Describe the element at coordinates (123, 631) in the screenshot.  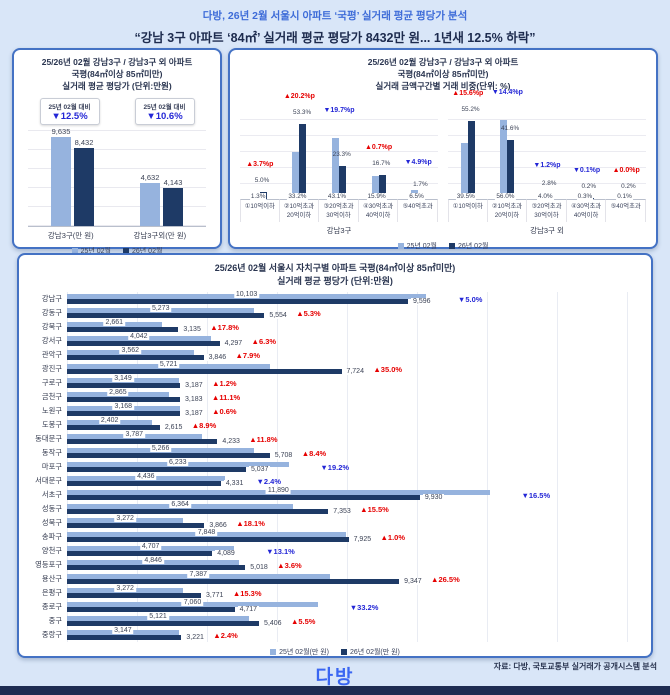
I see `value-label-25: 3,147` at that location.